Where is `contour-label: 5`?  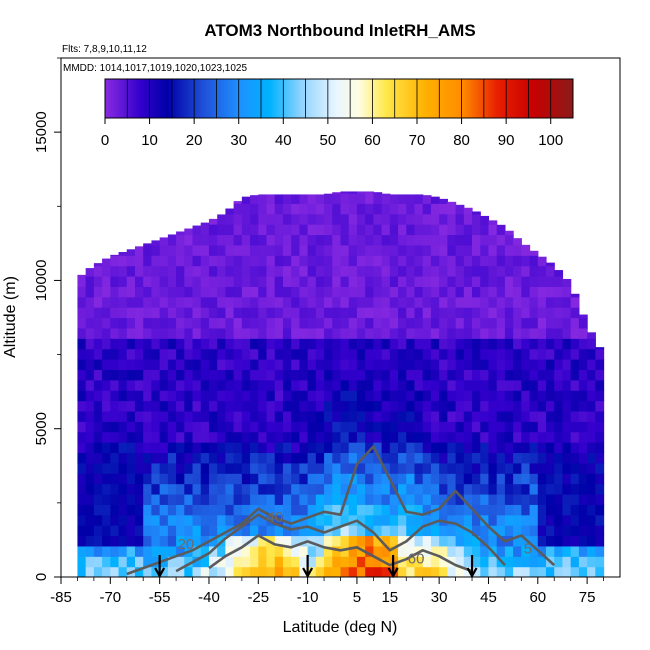 contour-label: 5 is located at coordinates (528, 548).